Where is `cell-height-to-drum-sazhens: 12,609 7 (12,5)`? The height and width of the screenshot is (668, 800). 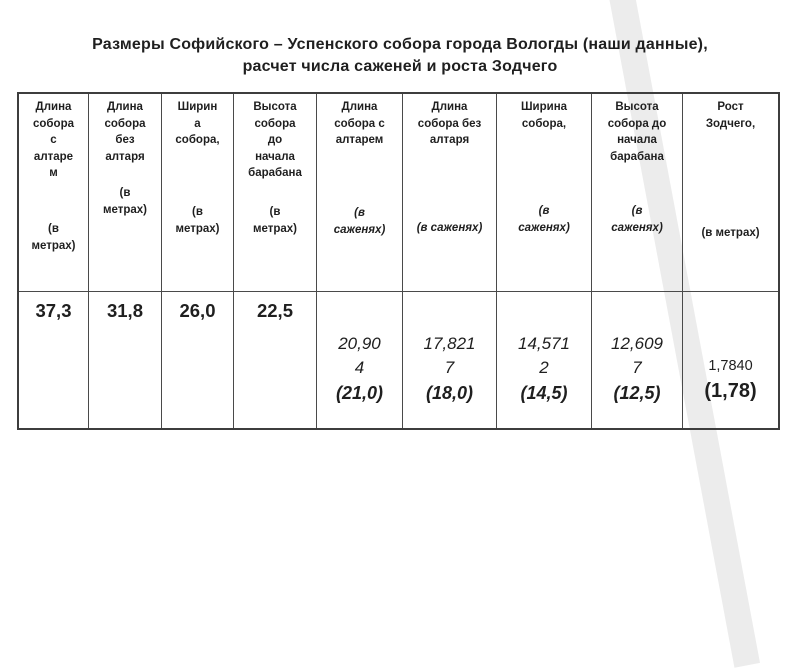 cell-height-to-drum-sazhens: 12,609 7 (12,5) is located at coordinates (637, 360).